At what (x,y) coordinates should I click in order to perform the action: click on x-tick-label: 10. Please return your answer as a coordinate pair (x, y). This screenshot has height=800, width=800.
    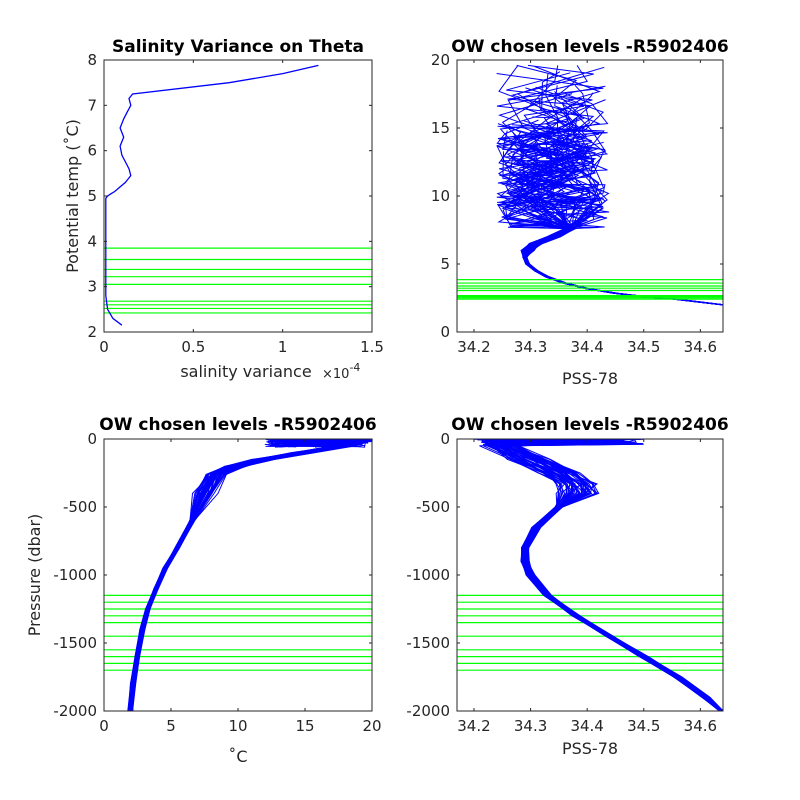
    Looking at the image, I should click on (237, 726).